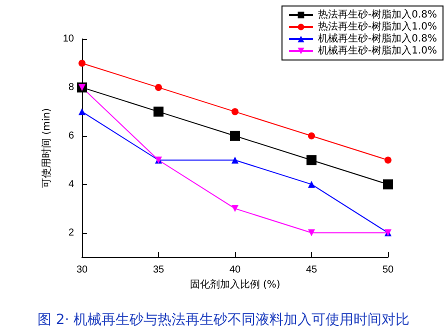 This screenshot has height=334, width=447. I want to click on y-tick-label: 8, so click(71, 87).